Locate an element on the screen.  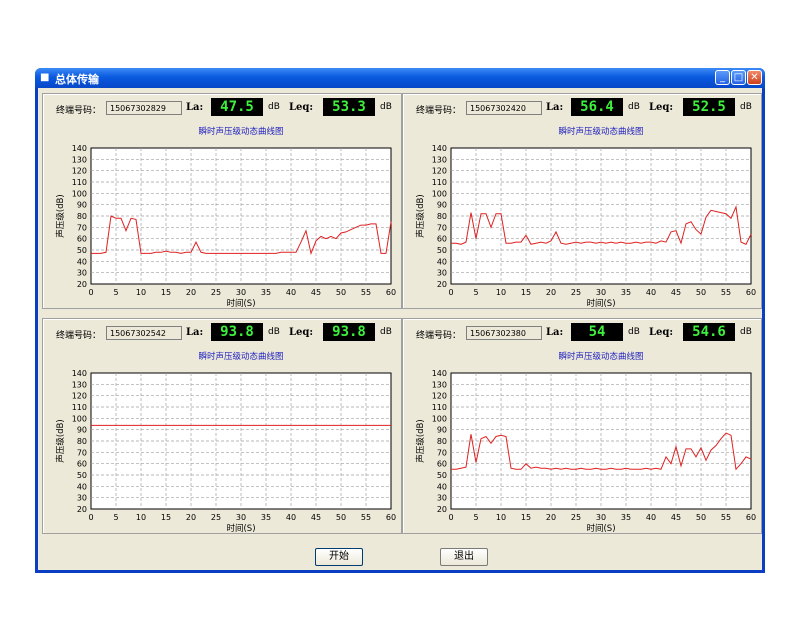
x-tick-label: 25 is located at coordinates (576, 292).